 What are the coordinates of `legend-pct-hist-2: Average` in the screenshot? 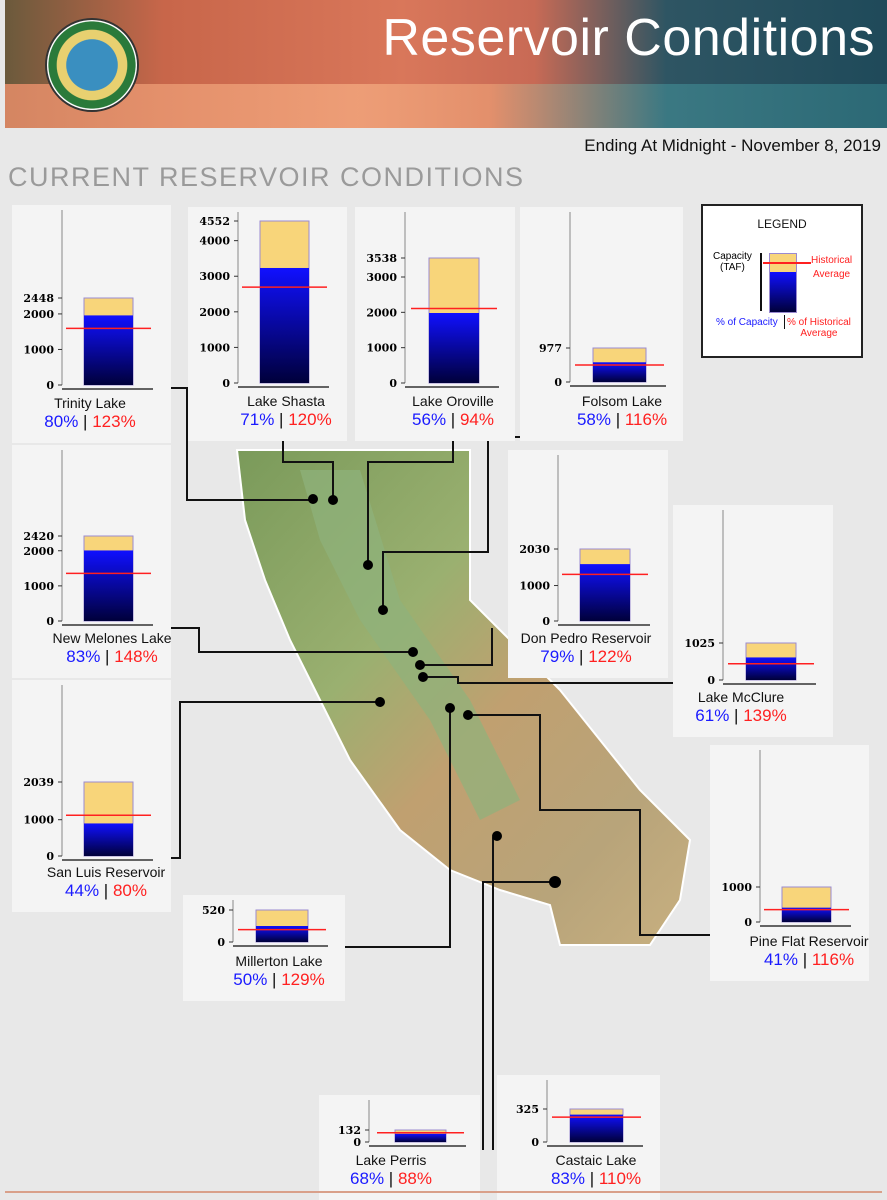 It's located at (819, 333).